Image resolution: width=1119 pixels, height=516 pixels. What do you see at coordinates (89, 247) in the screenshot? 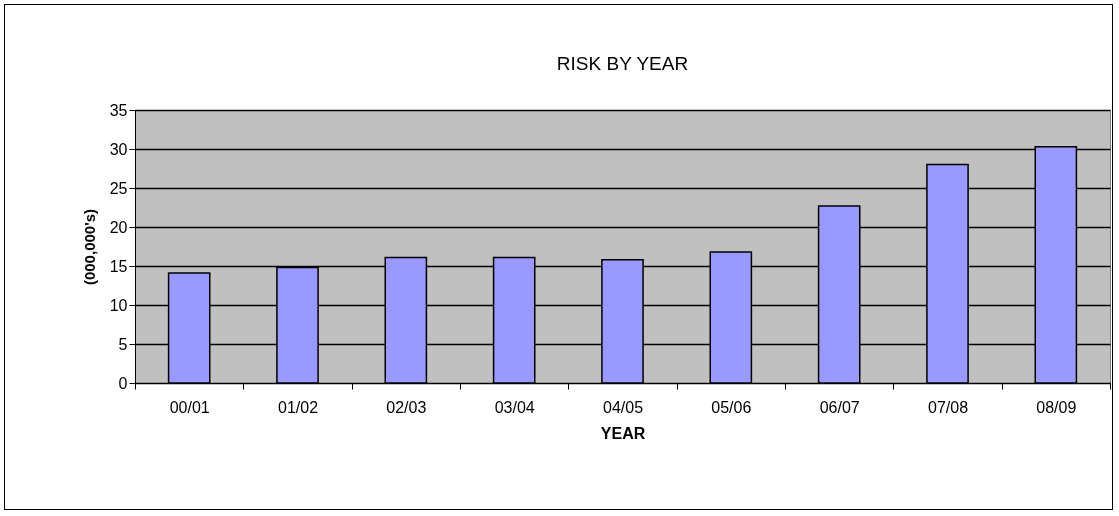
I see `y-axis-title: (000,000's)` at bounding box center [89, 247].